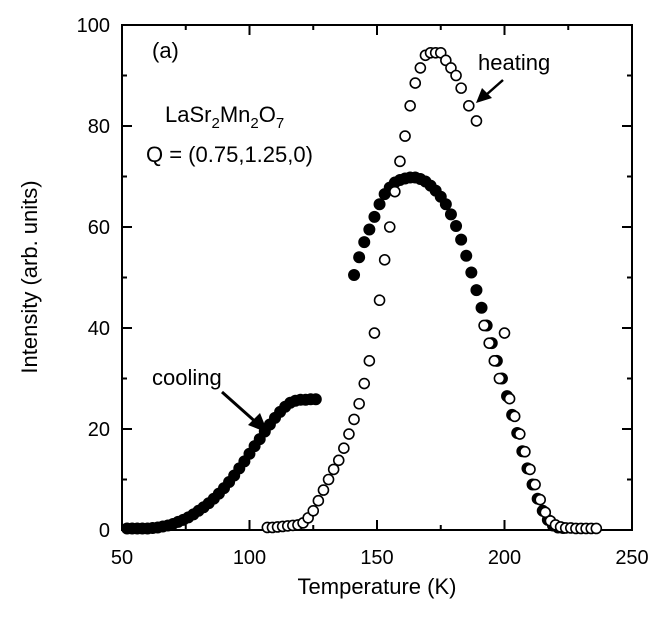 The width and height of the screenshot is (652, 620). Describe the element at coordinates (93, 26) in the screenshot. I see `y-tick-label: 100` at that location.